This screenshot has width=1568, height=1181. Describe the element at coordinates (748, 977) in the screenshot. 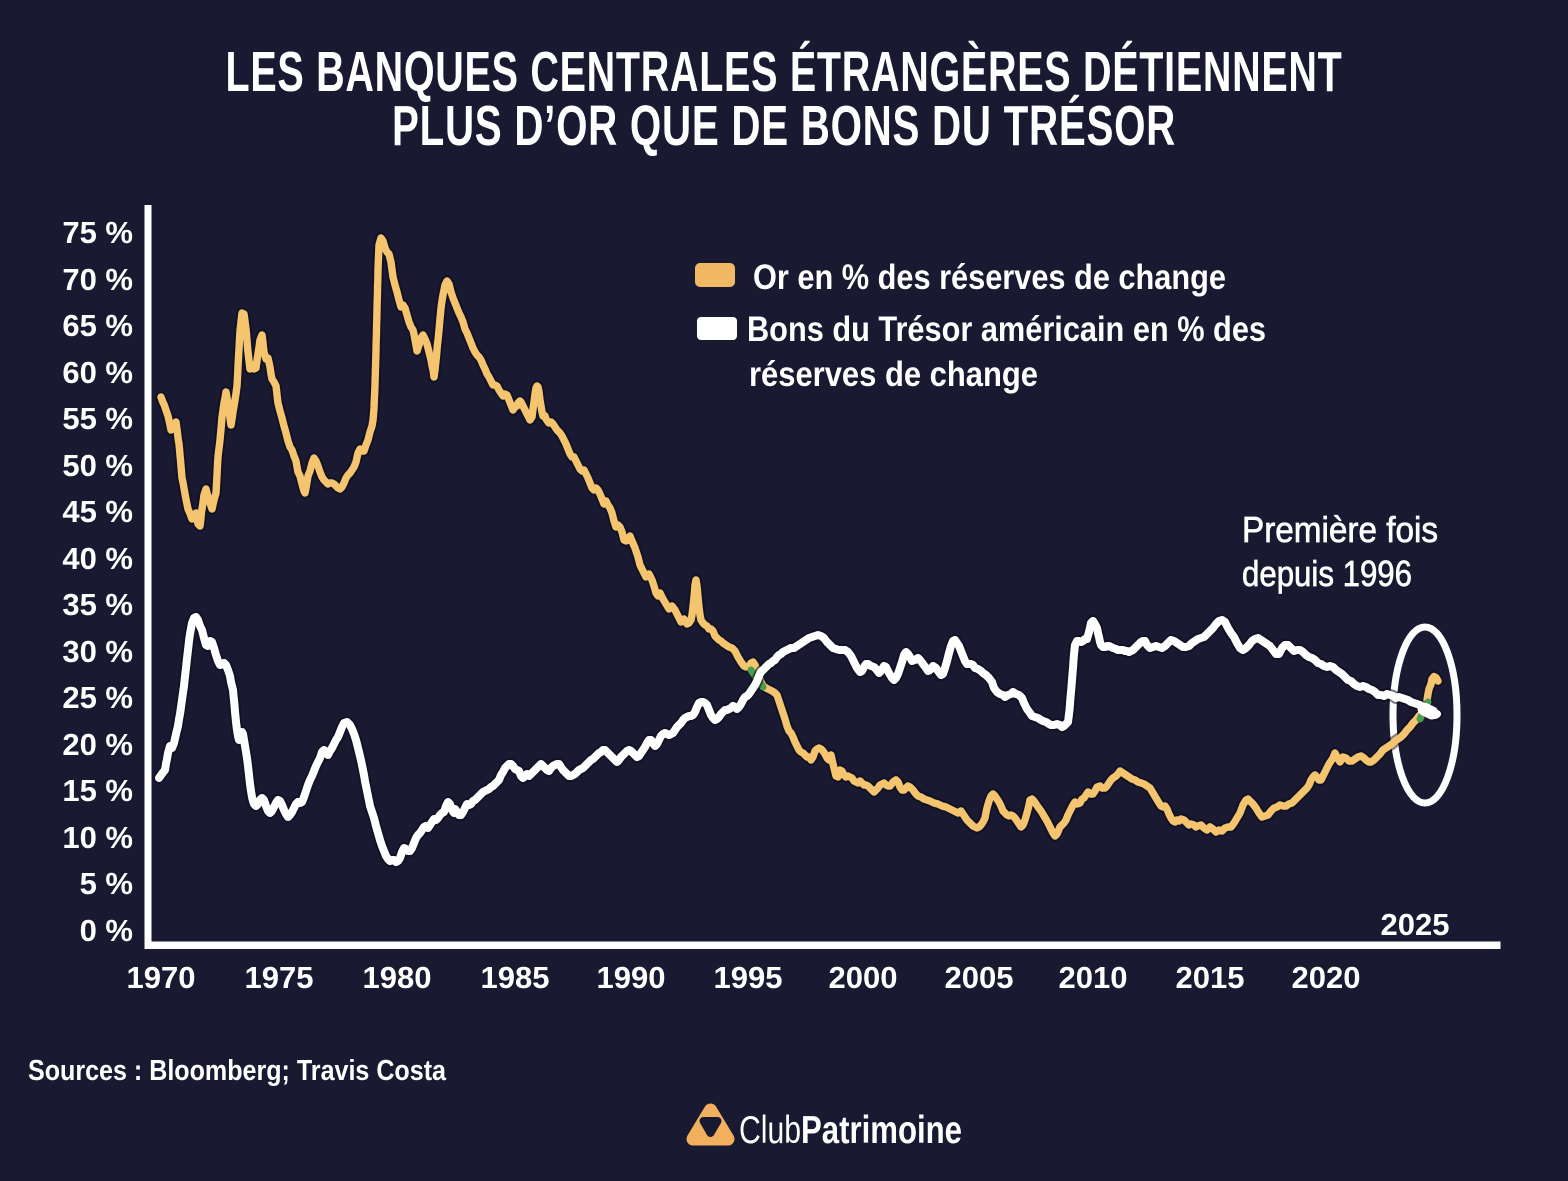

I see `svg-text: 1995` at that location.